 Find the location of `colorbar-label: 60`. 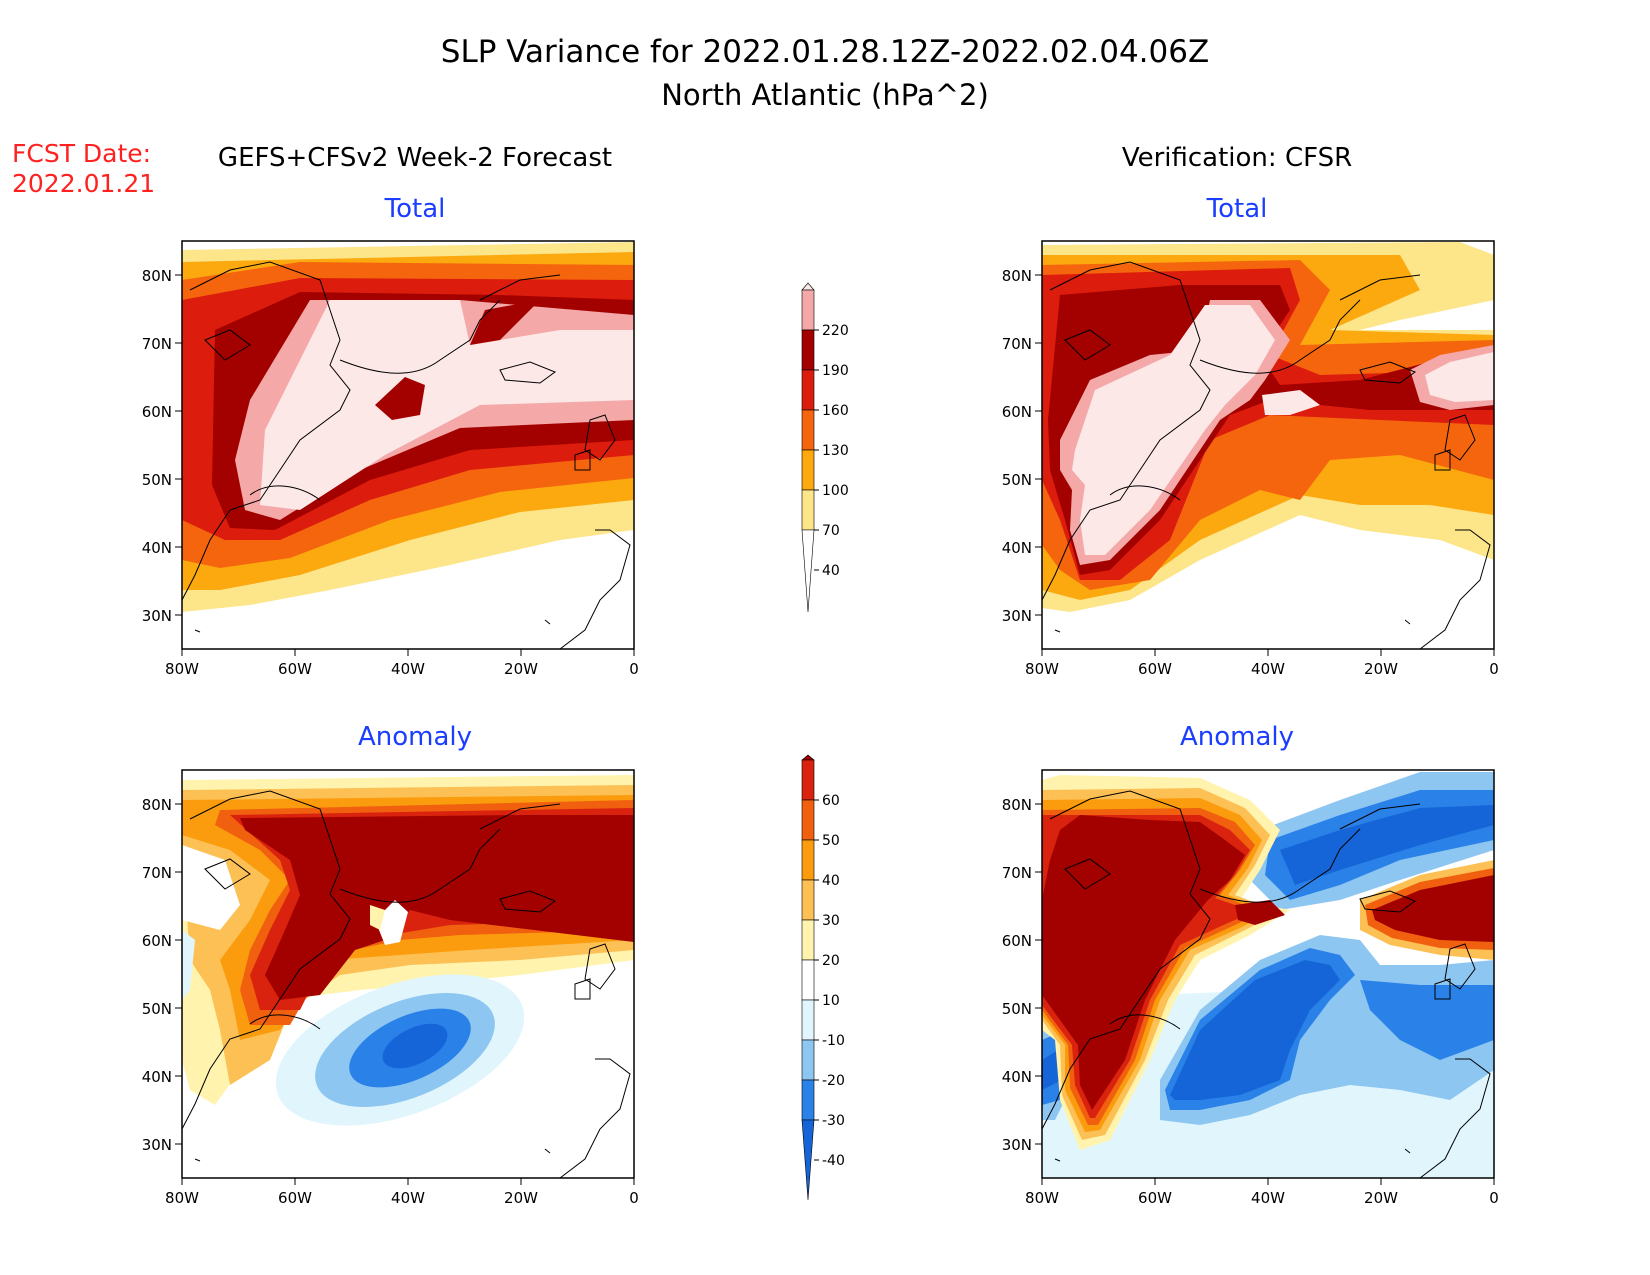

colorbar-label: 60 is located at coordinates (831, 801).